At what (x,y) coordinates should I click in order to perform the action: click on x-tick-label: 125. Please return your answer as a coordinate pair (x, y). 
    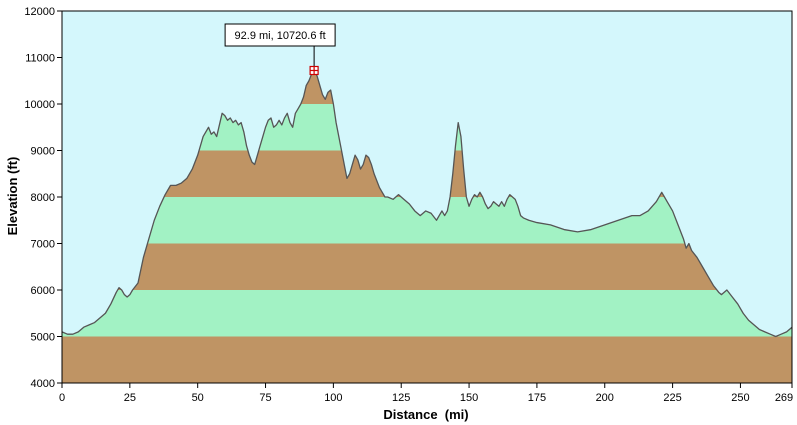
    Looking at the image, I should click on (401, 398).